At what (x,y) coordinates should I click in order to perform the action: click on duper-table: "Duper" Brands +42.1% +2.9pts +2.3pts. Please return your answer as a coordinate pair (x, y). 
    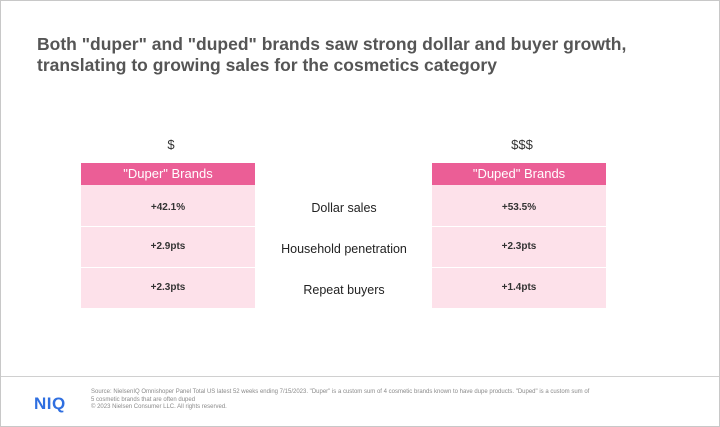
    Looking at the image, I should click on (168, 235).